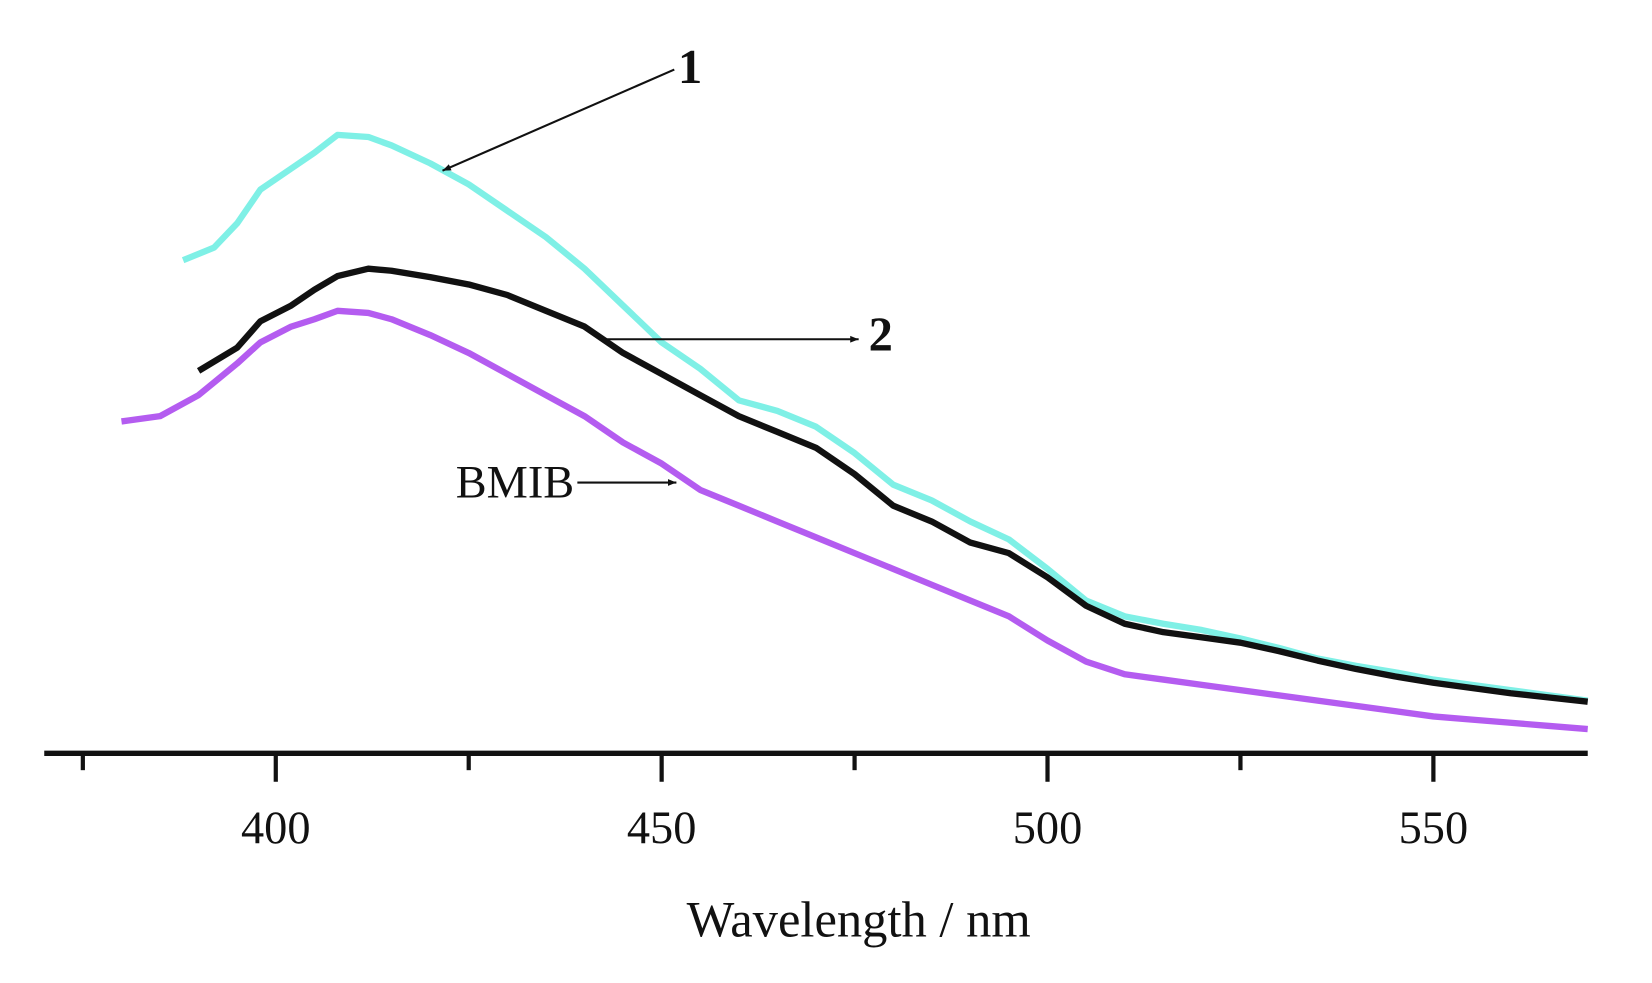 The width and height of the screenshot is (1652, 983). Describe the element at coordinates (881, 334) in the screenshot. I see `series-label: 2` at that location.